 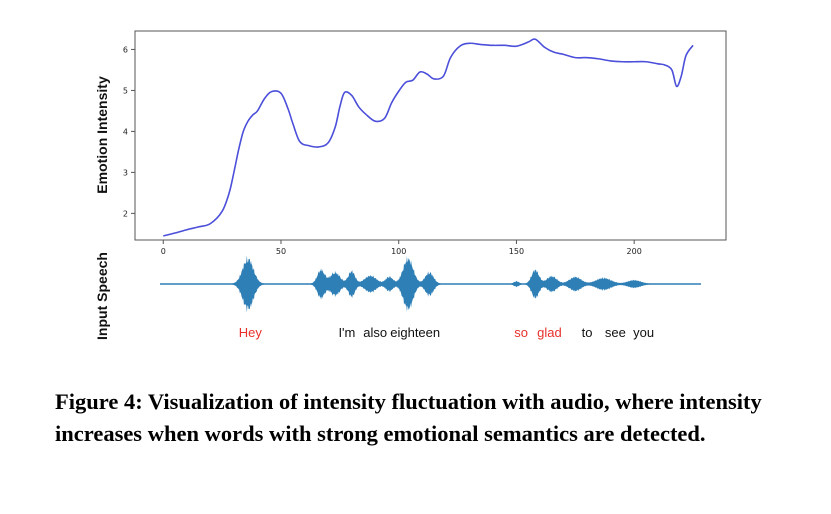 I want to click on x-axis: 0 50 100 150 200, so click(x=401, y=248).